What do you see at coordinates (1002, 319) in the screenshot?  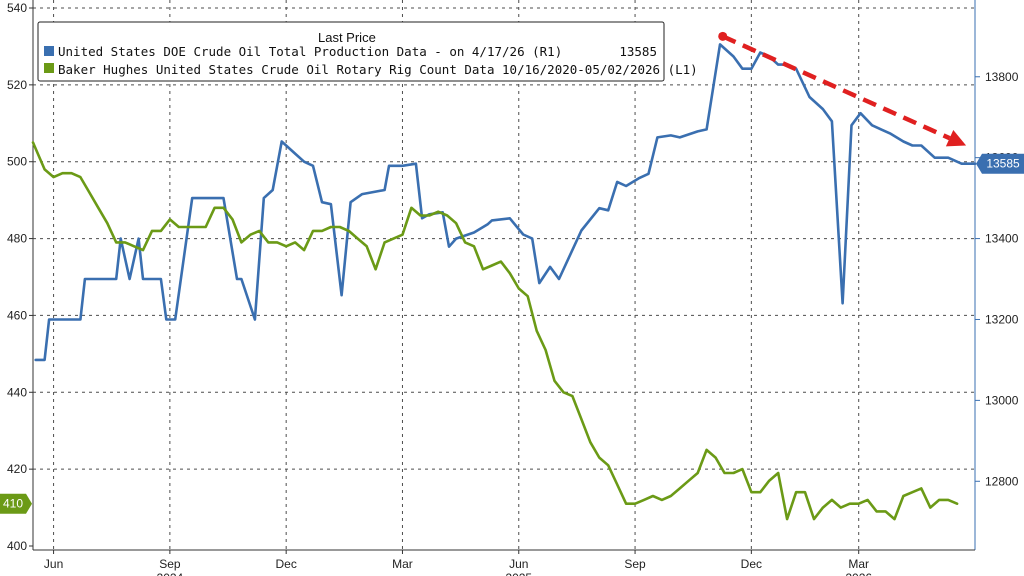 I see `right-tick-label: 13200` at bounding box center [1002, 319].